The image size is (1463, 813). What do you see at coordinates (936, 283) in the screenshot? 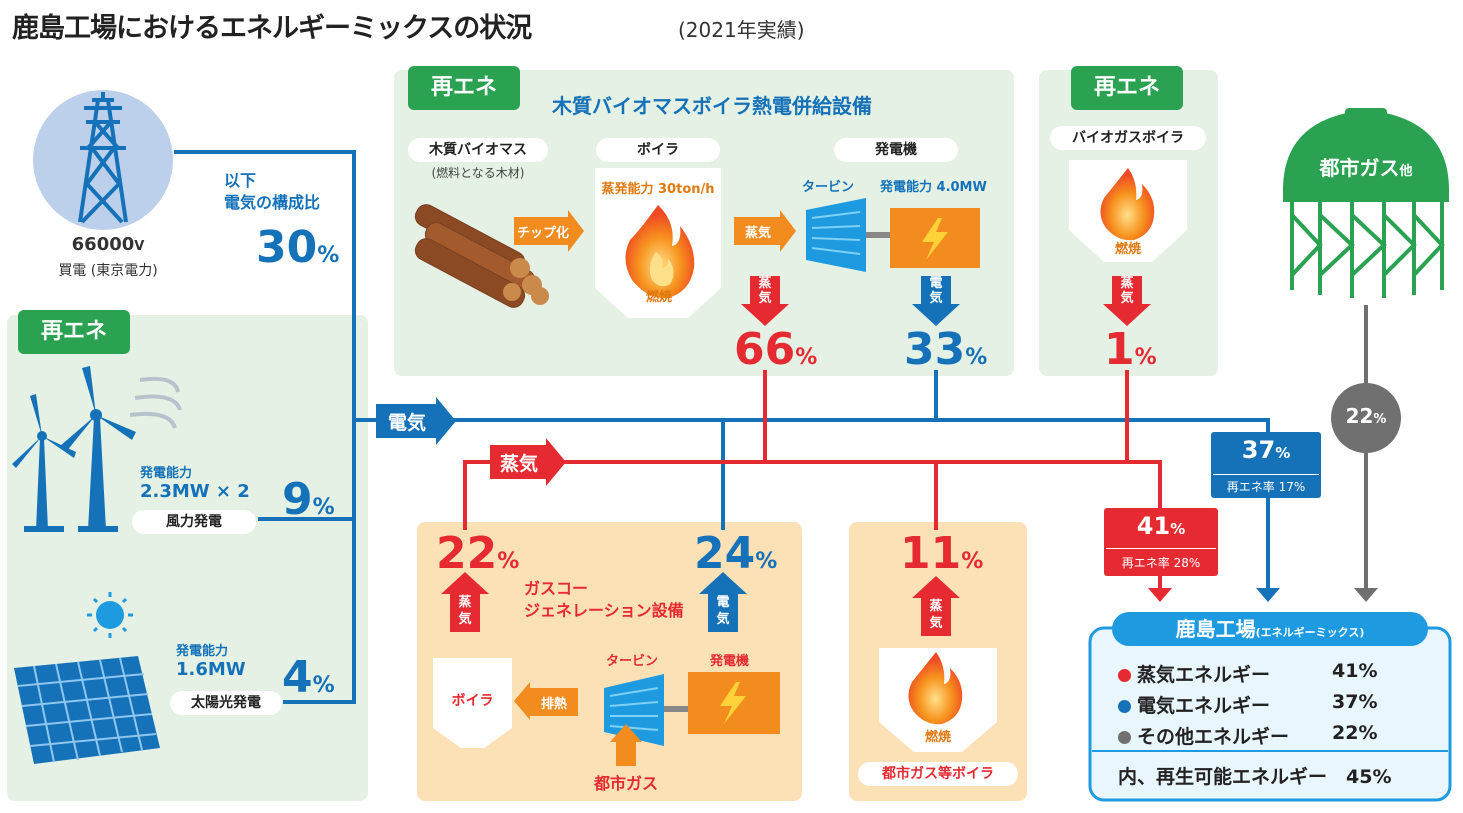
I see `elec-down-char1: 電` at bounding box center [936, 283].